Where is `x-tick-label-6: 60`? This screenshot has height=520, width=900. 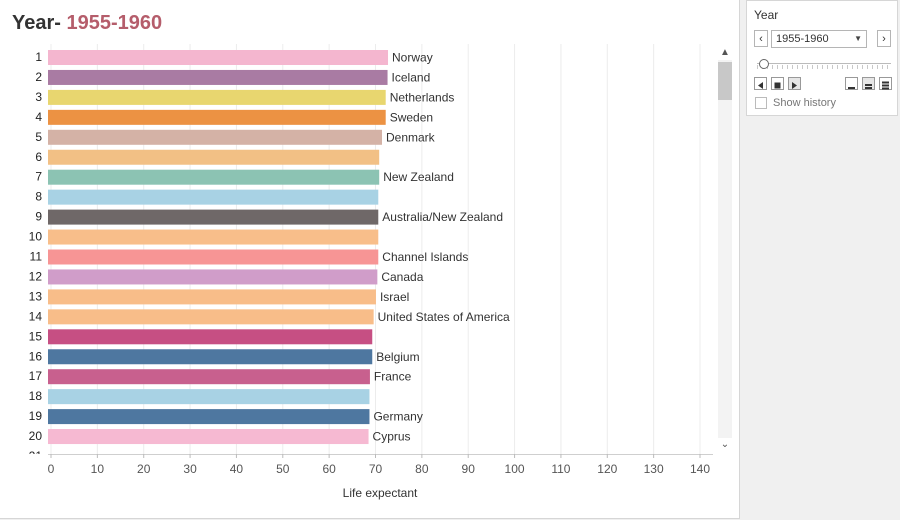
x-tick-label-6: 60 is located at coordinates (329, 469).